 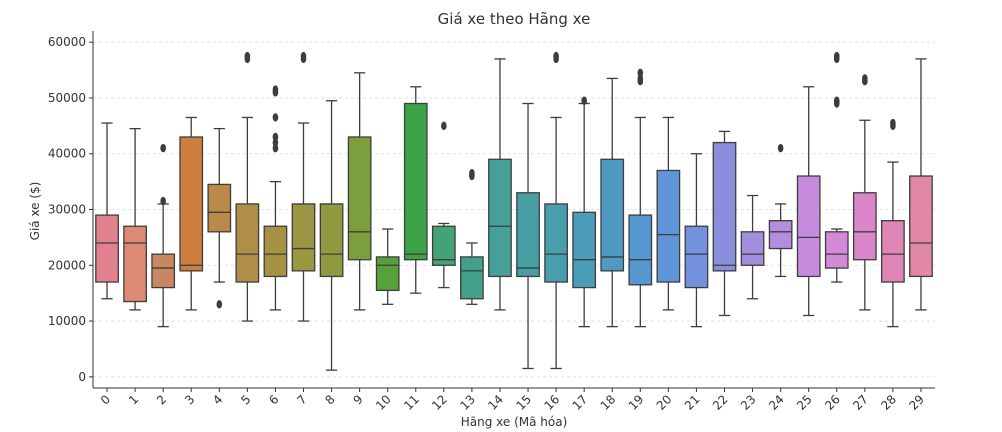 I want to click on x-tick-label: 5, so click(x=245, y=399).